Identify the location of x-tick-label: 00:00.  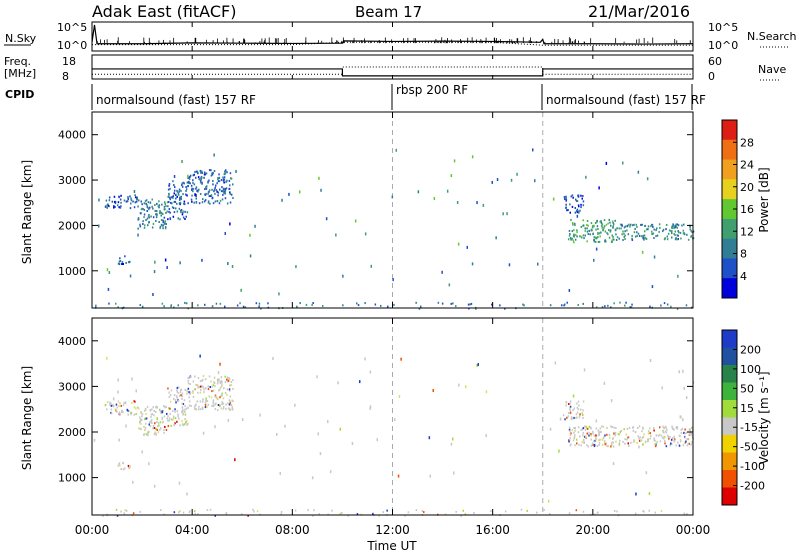
(693, 530).